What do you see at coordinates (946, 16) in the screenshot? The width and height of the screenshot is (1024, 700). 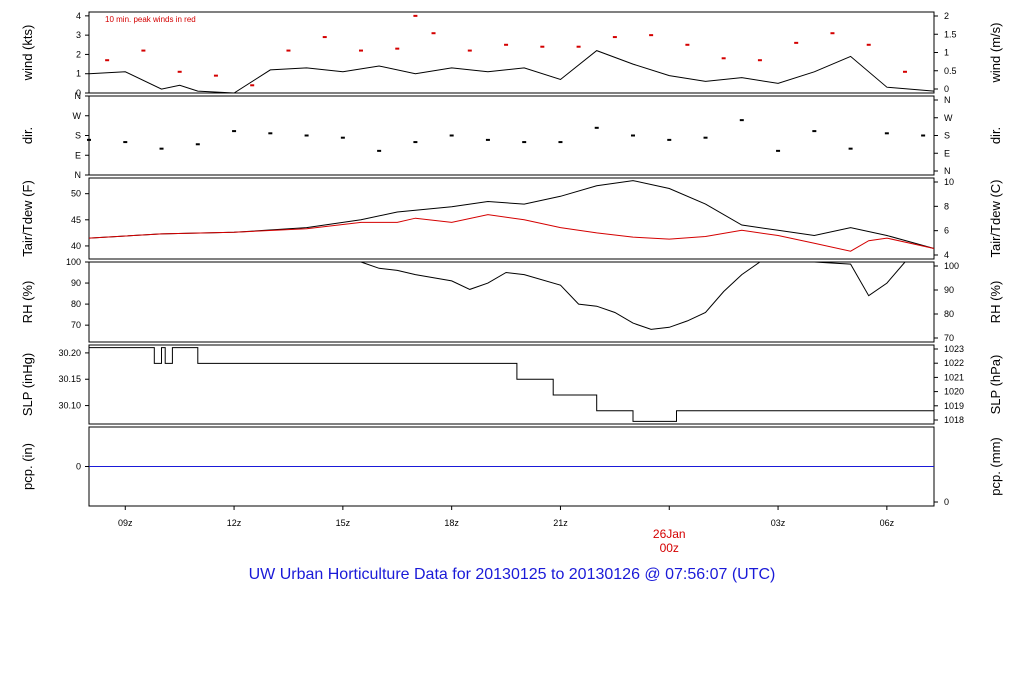 I see `right-tick-label: 2` at bounding box center [946, 16].